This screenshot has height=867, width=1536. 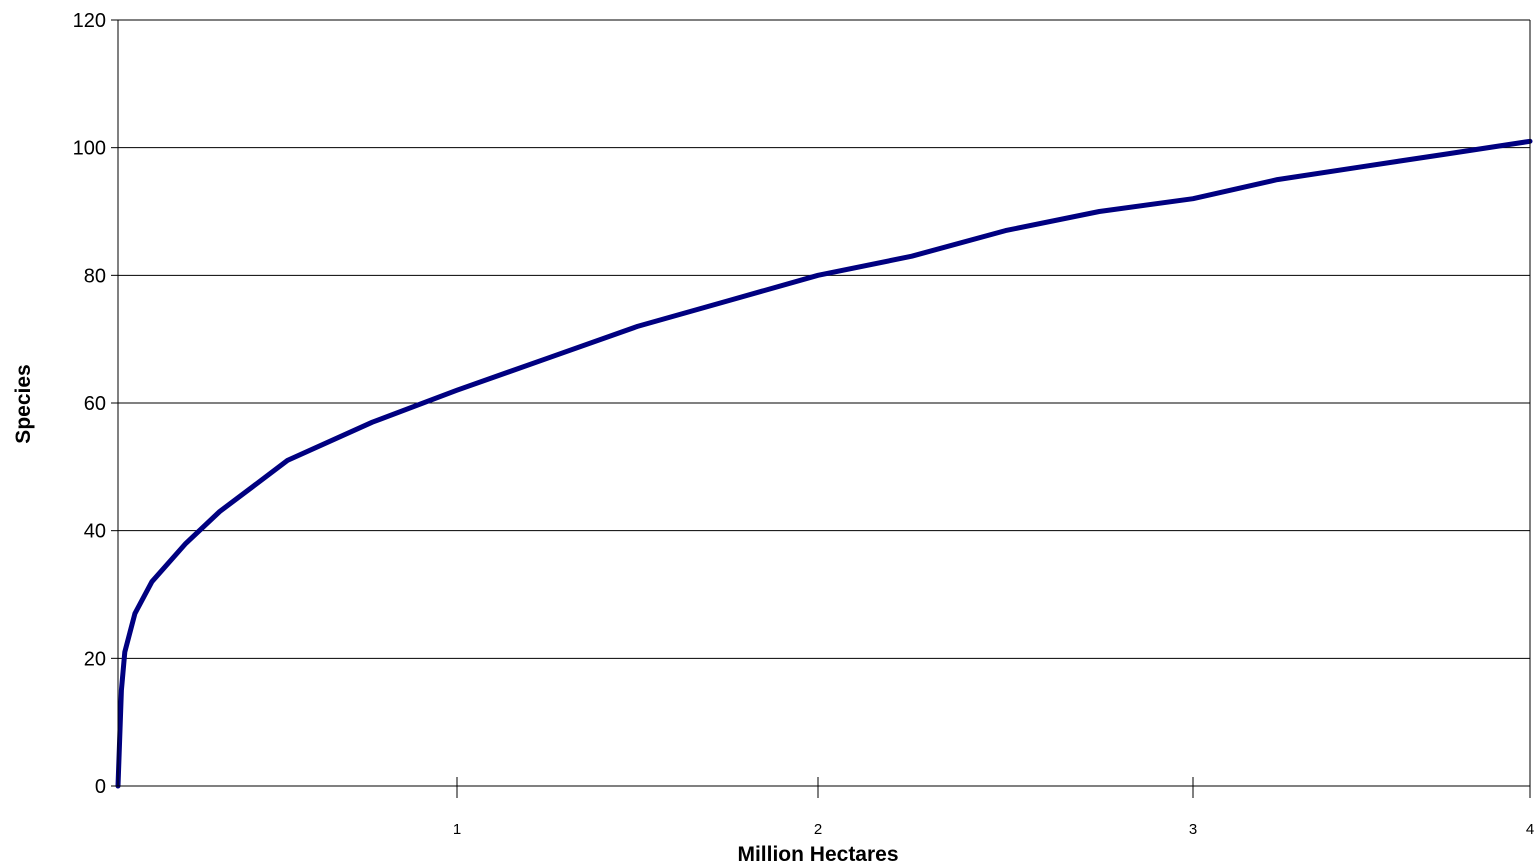 I want to click on x-axis-title: Million Hectares, so click(x=817, y=854).